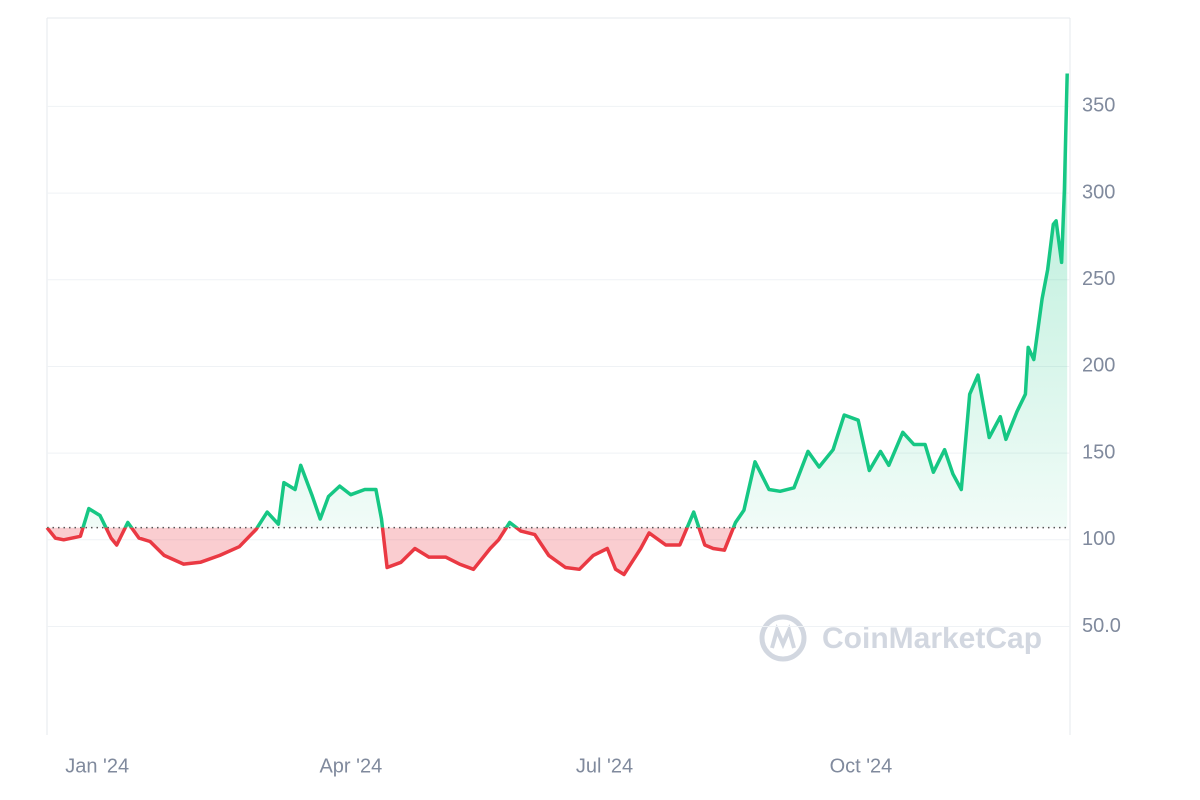 This screenshot has width=1200, height=800. Describe the element at coordinates (1098, 279) in the screenshot. I see `y-tick-label: 250` at that location.